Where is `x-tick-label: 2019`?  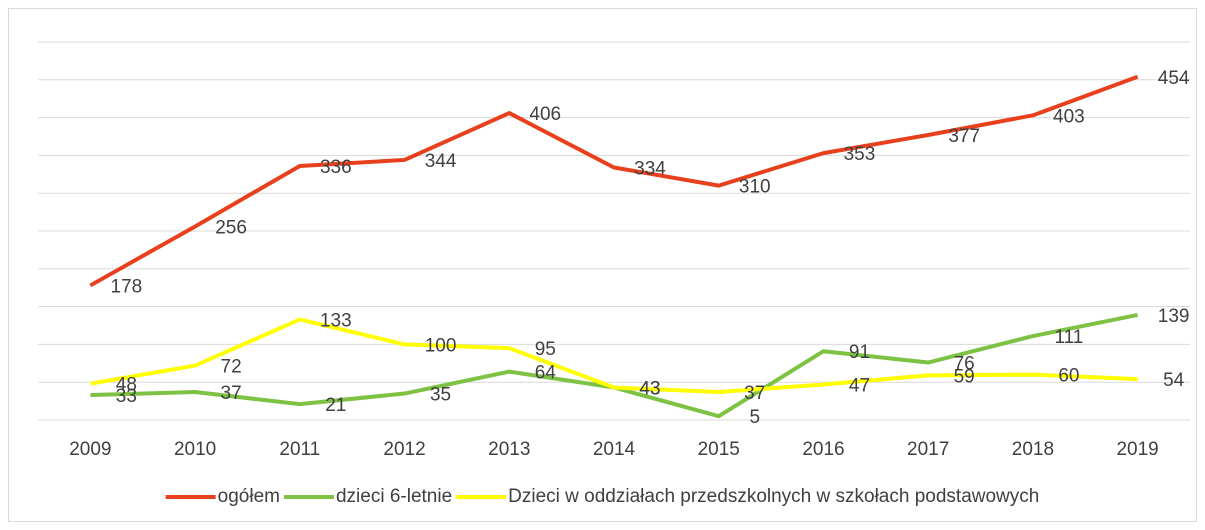
x-tick-label: 2019 is located at coordinates (1137, 449).